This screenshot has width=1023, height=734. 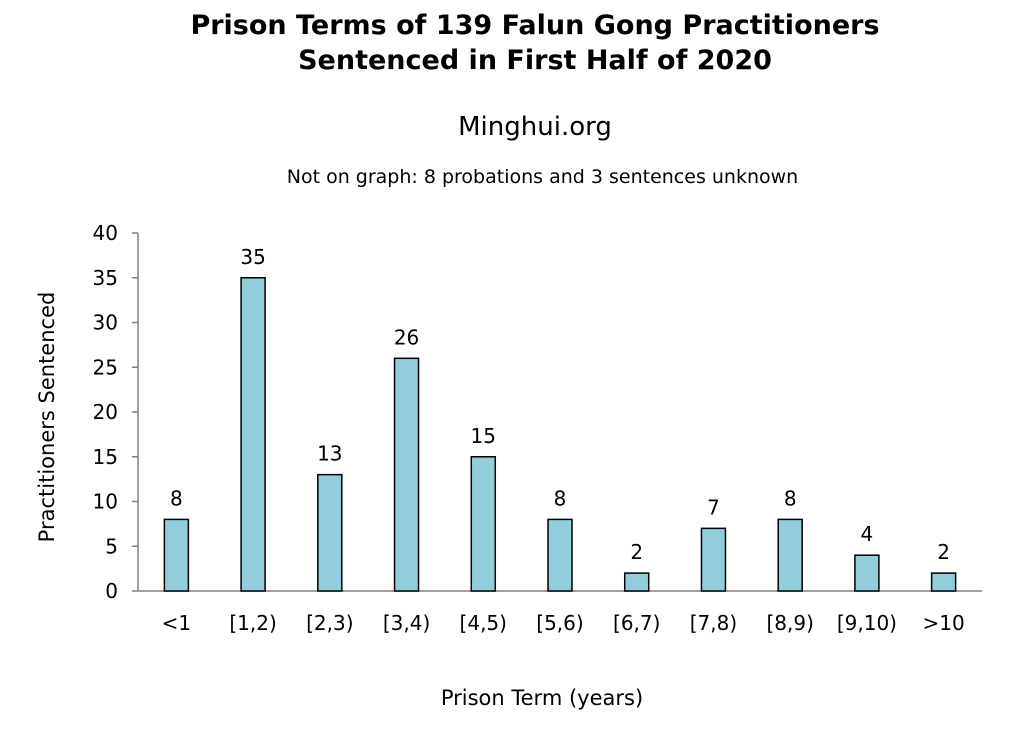 I want to click on x-tick-label: [9,10), so click(x=867, y=623).